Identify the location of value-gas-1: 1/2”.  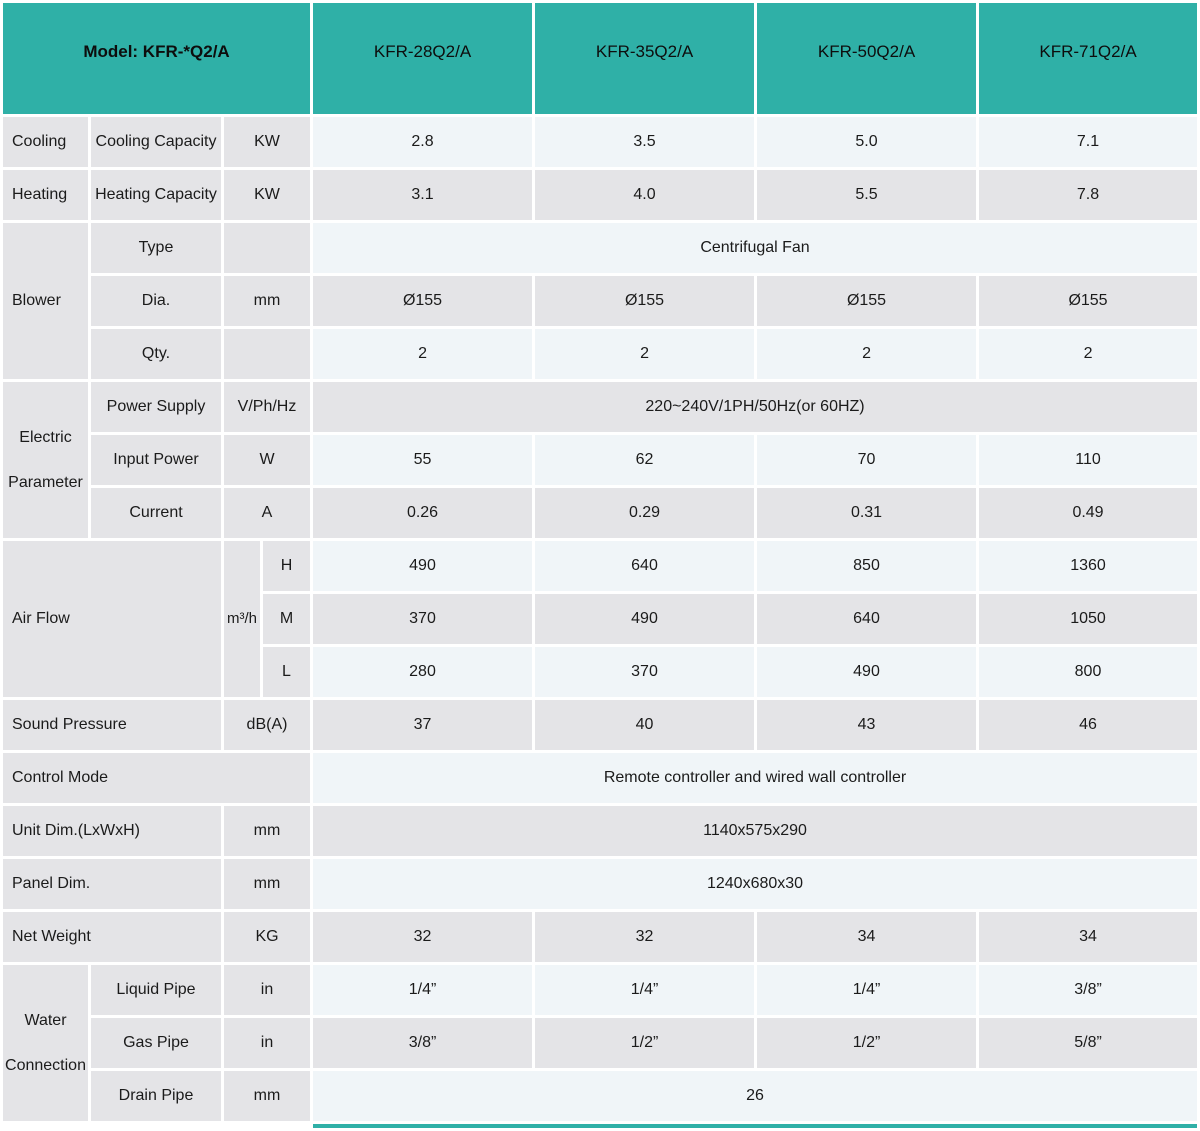
(645, 1043).